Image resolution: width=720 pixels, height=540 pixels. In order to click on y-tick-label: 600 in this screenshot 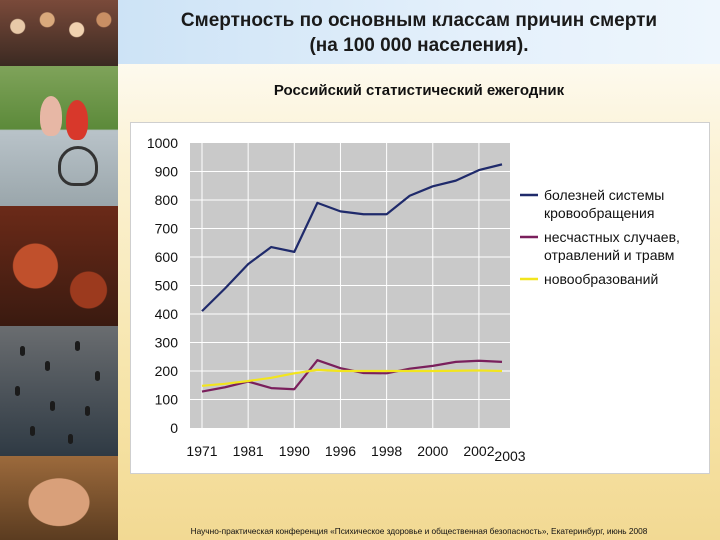, I will do `click(167, 257)`.